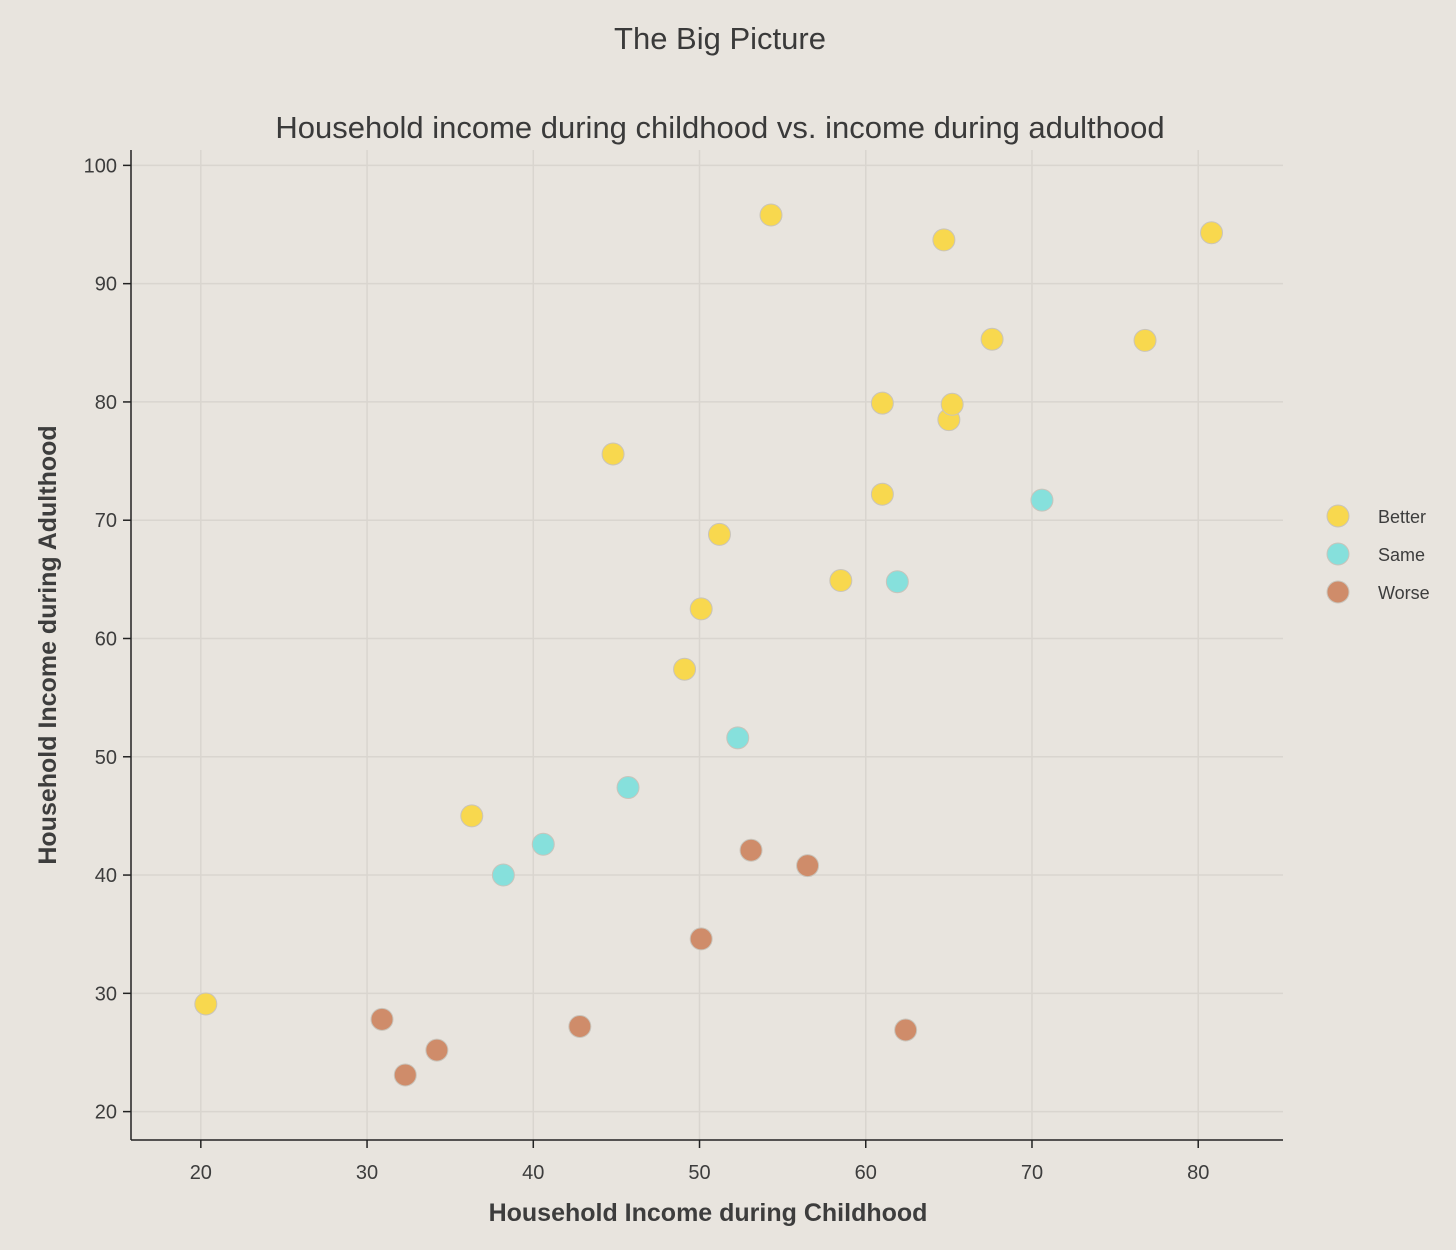 Image resolution: width=1456 pixels, height=1250 pixels. Describe the element at coordinates (48, 644) in the screenshot. I see `y-axis-label: Household Income during Adulthood` at that location.